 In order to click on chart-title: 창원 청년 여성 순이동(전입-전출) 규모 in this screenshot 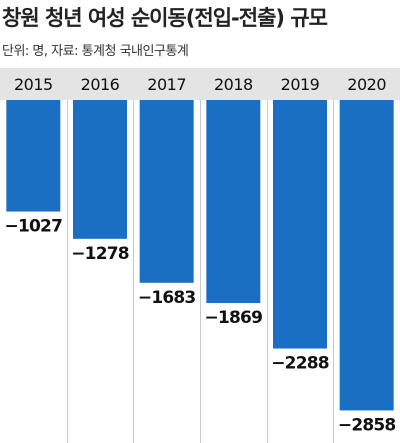, I will do `click(165, 18)`.